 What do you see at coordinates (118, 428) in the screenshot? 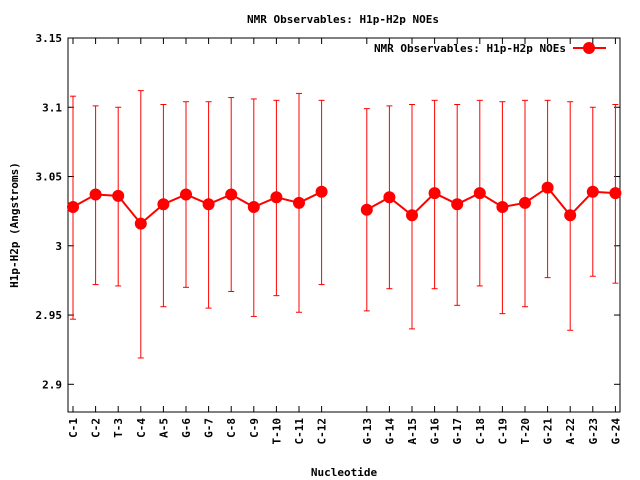
I see `x-tick-label: T-3` at bounding box center [118, 428].